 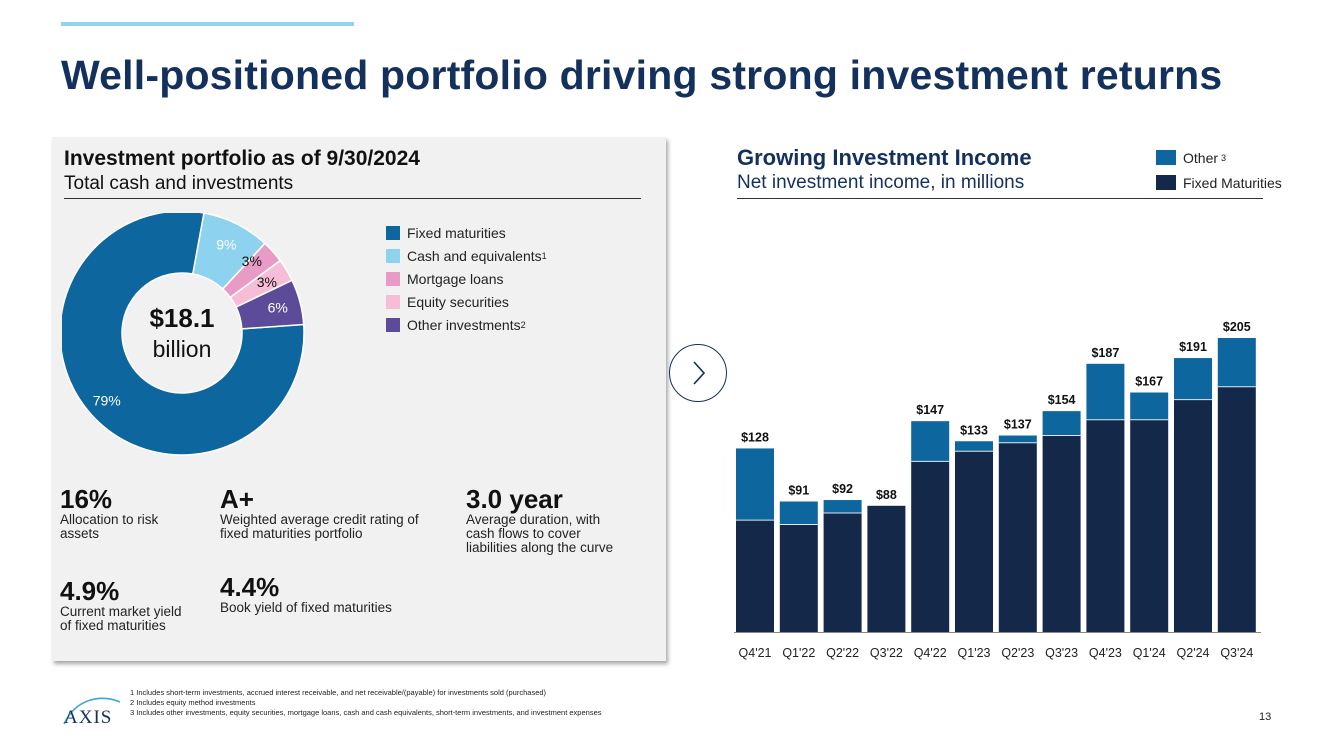 I want to click on chevron-right-icon, so click(x=699, y=373).